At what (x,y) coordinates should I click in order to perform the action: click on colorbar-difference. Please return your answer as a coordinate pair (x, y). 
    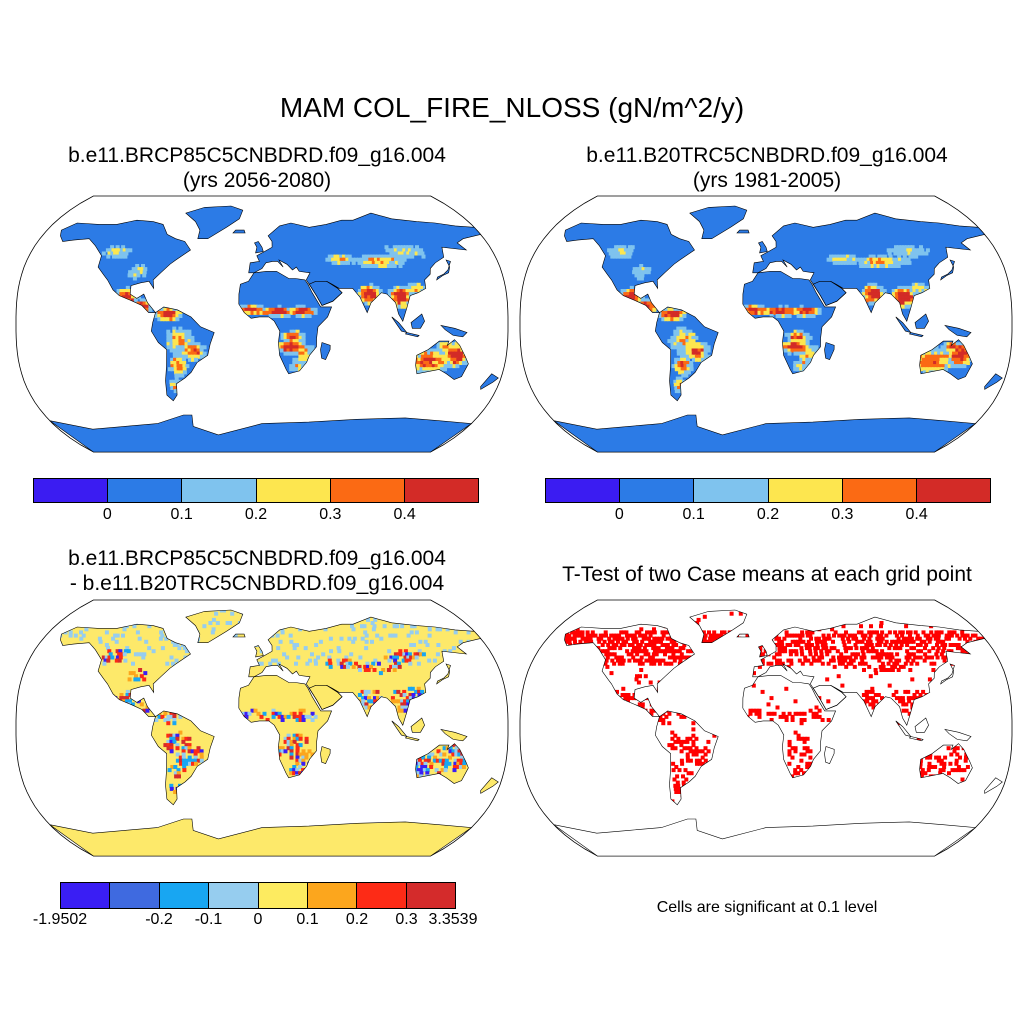
    Looking at the image, I should click on (258, 895).